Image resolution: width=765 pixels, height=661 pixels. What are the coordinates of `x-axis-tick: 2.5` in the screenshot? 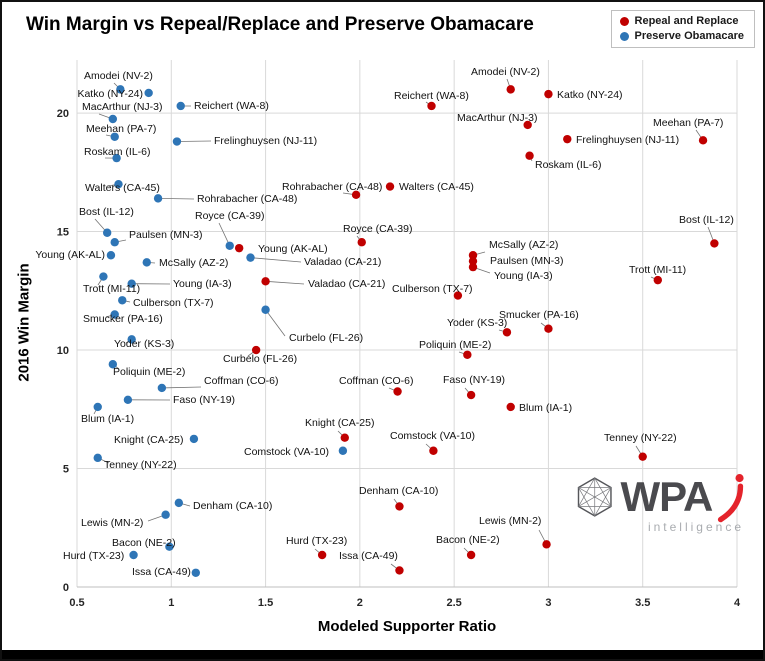 It's located at (453, 603).